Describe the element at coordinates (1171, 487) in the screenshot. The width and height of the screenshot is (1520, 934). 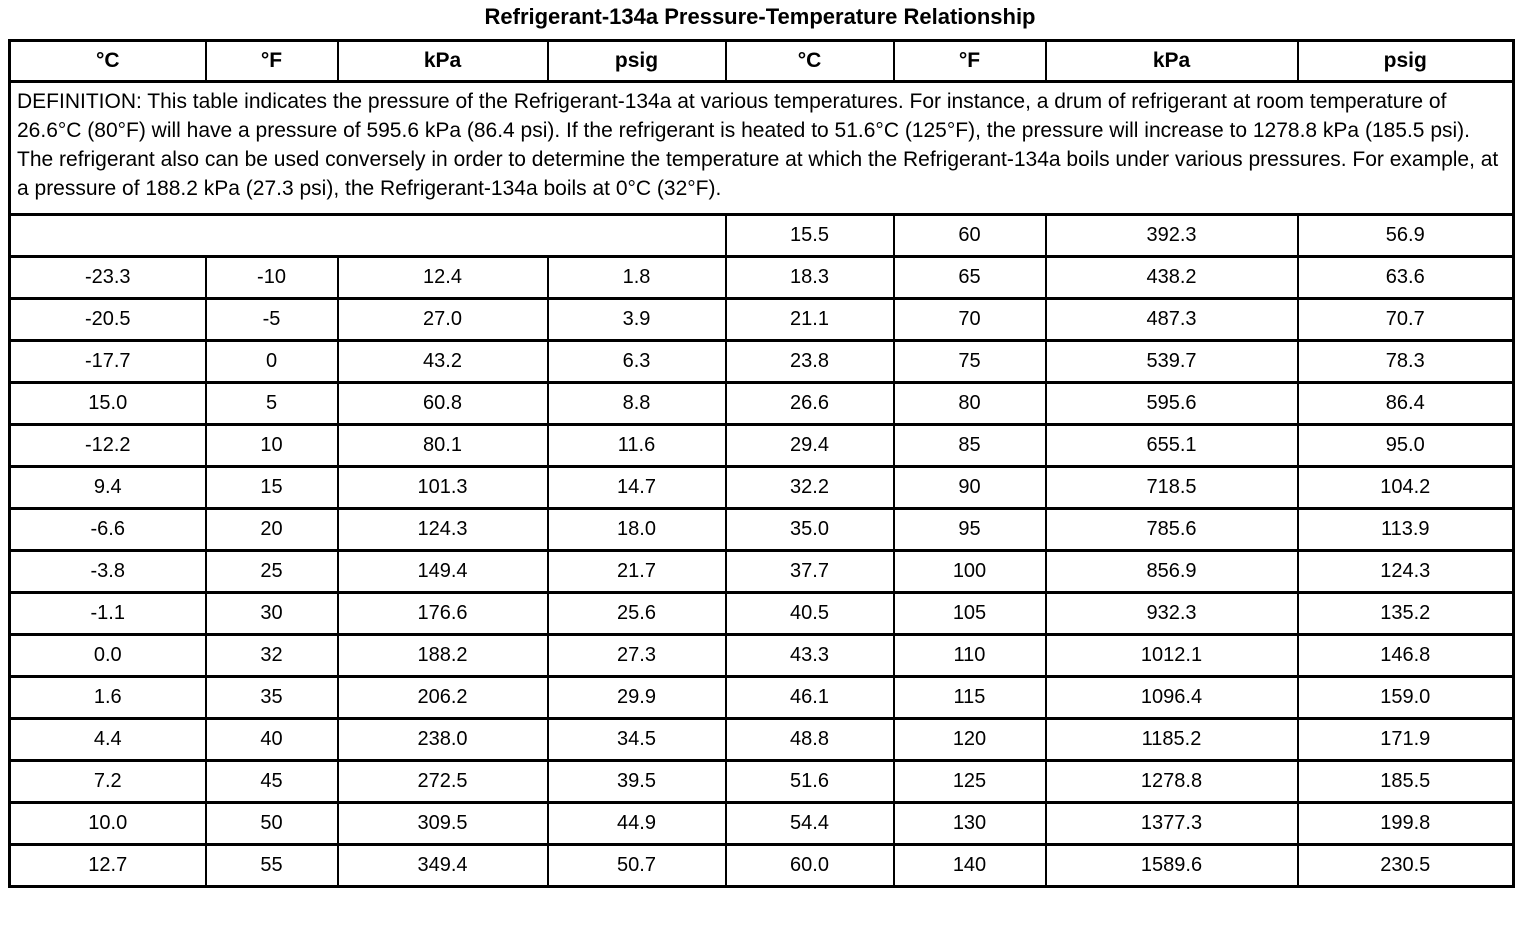
I see `table-cell: 718.5` at that location.